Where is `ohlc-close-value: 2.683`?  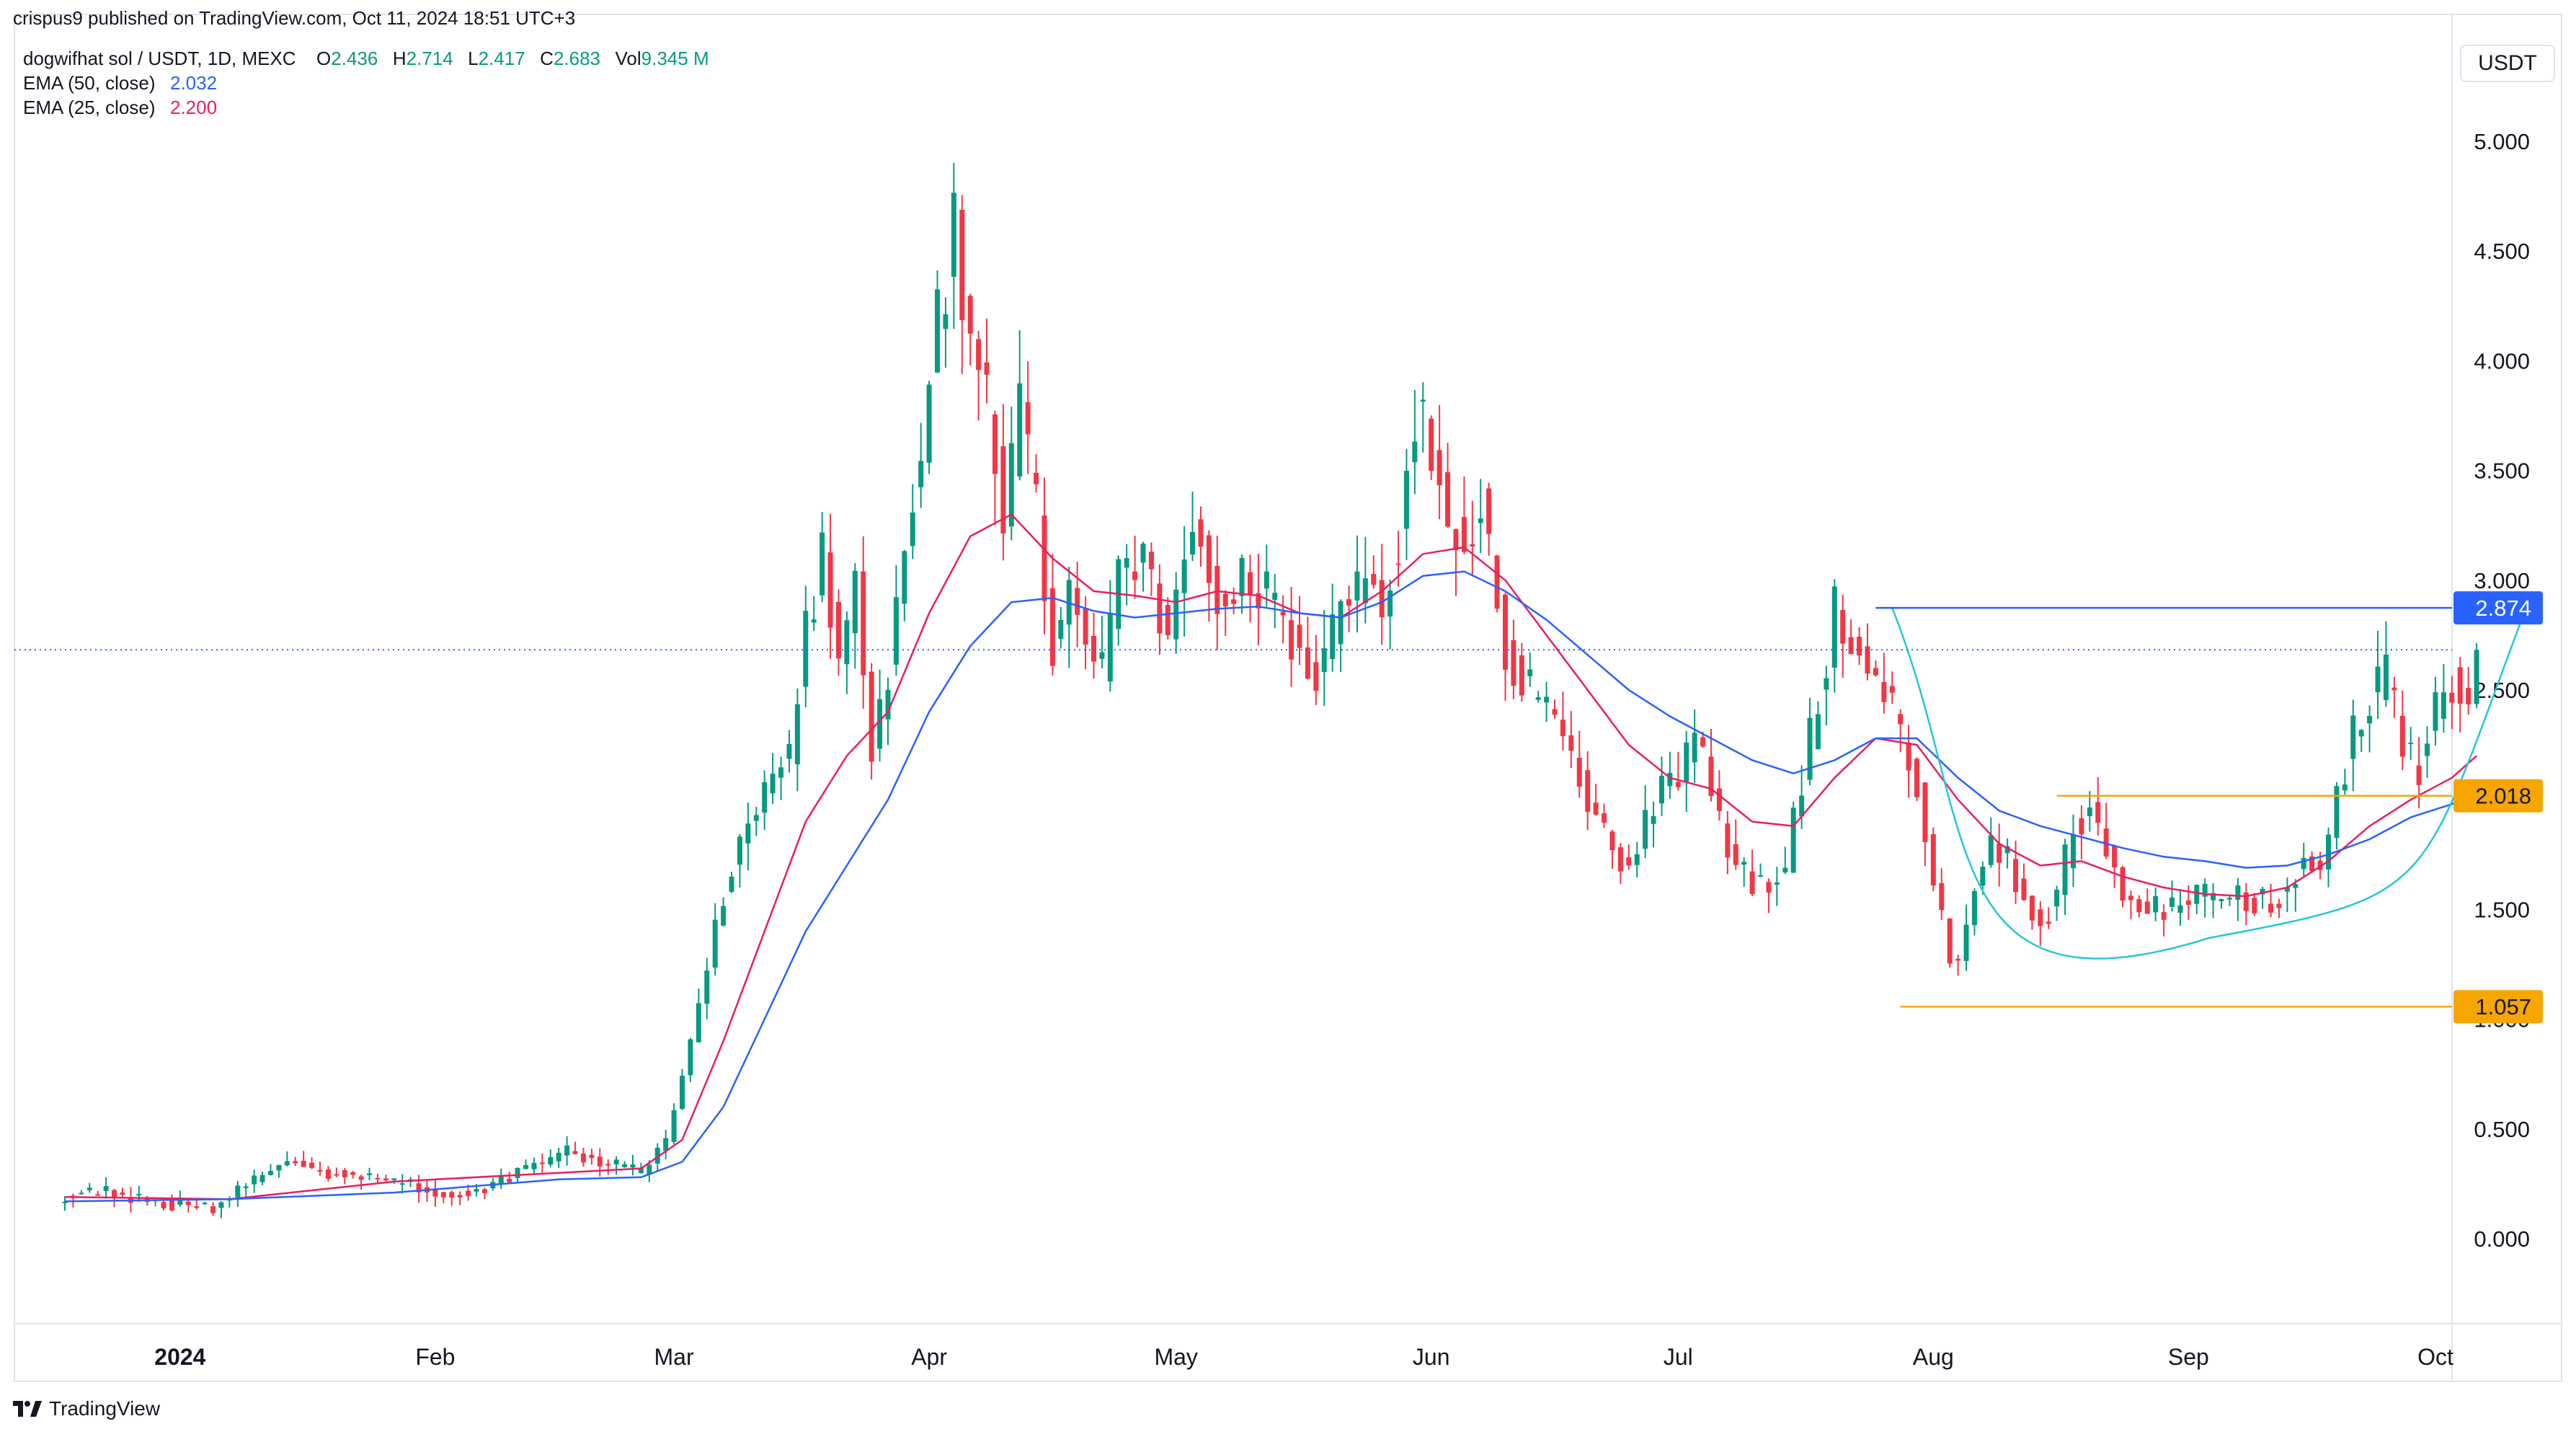 ohlc-close-value: 2.683 is located at coordinates (577, 59).